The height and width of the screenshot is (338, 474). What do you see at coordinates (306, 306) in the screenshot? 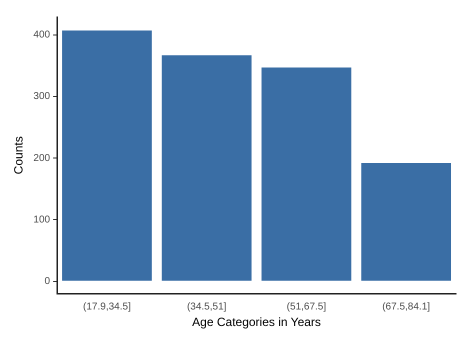
I see `x-tick-label: (51,67.5]` at bounding box center [306, 306].